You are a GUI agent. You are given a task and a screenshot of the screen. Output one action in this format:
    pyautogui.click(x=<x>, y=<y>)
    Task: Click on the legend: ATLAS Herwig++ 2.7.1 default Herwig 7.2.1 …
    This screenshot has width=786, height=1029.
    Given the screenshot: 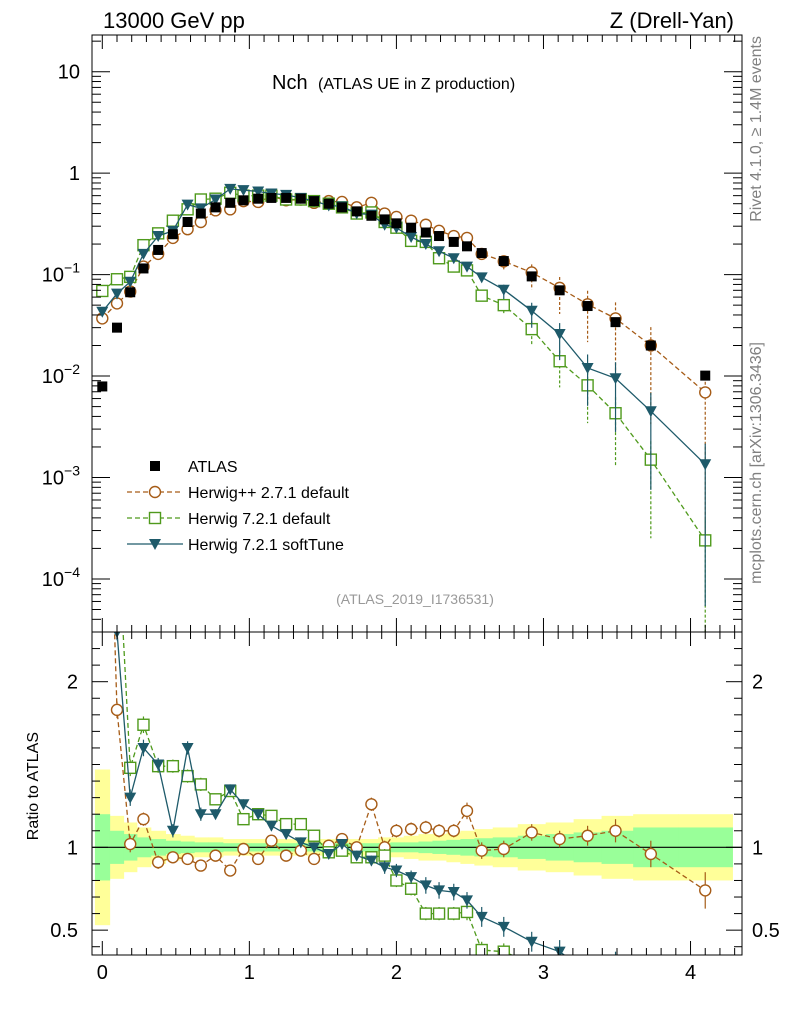 What is the action you would take?
    pyautogui.click(x=238, y=506)
    